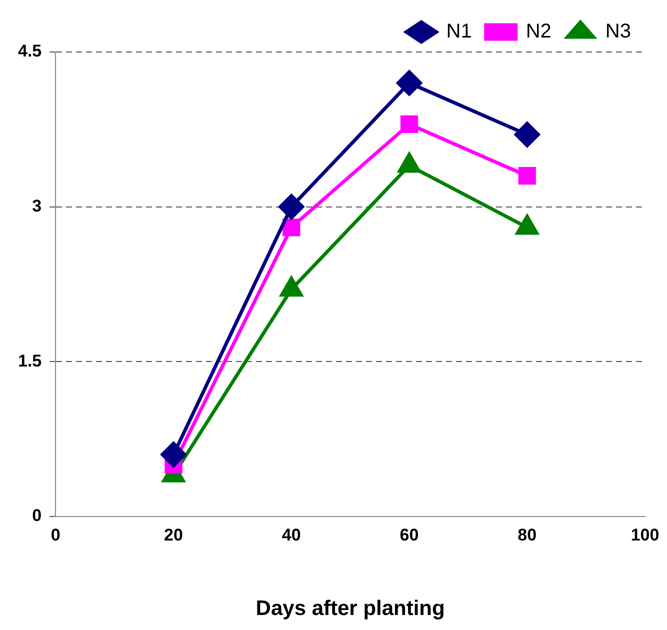 The width and height of the screenshot is (667, 630). I want to click on legend-label: N2, so click(539, 31).